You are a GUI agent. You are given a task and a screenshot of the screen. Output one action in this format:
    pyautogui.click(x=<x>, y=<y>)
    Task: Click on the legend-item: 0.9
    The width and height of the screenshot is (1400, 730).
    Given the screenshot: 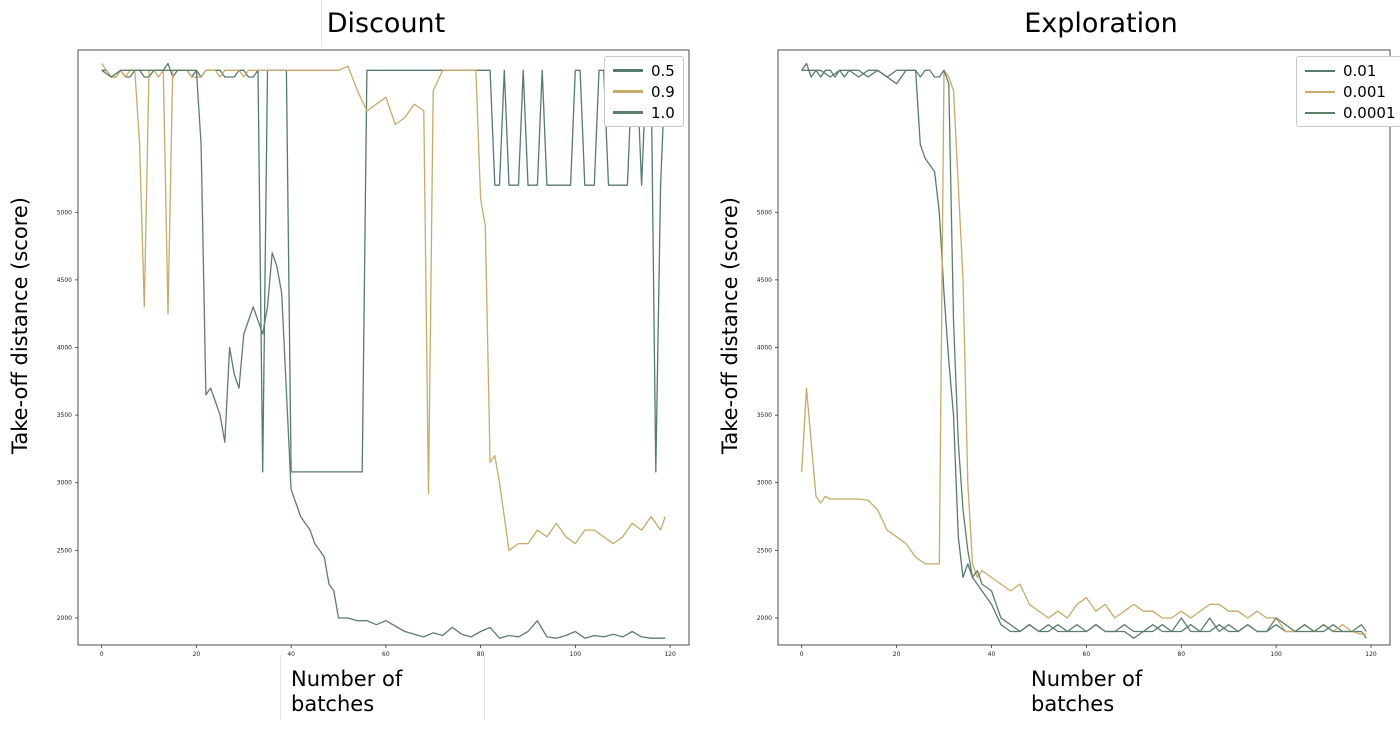 What is the action you would take?
    pyautogui.click(x=644, y=91)
    